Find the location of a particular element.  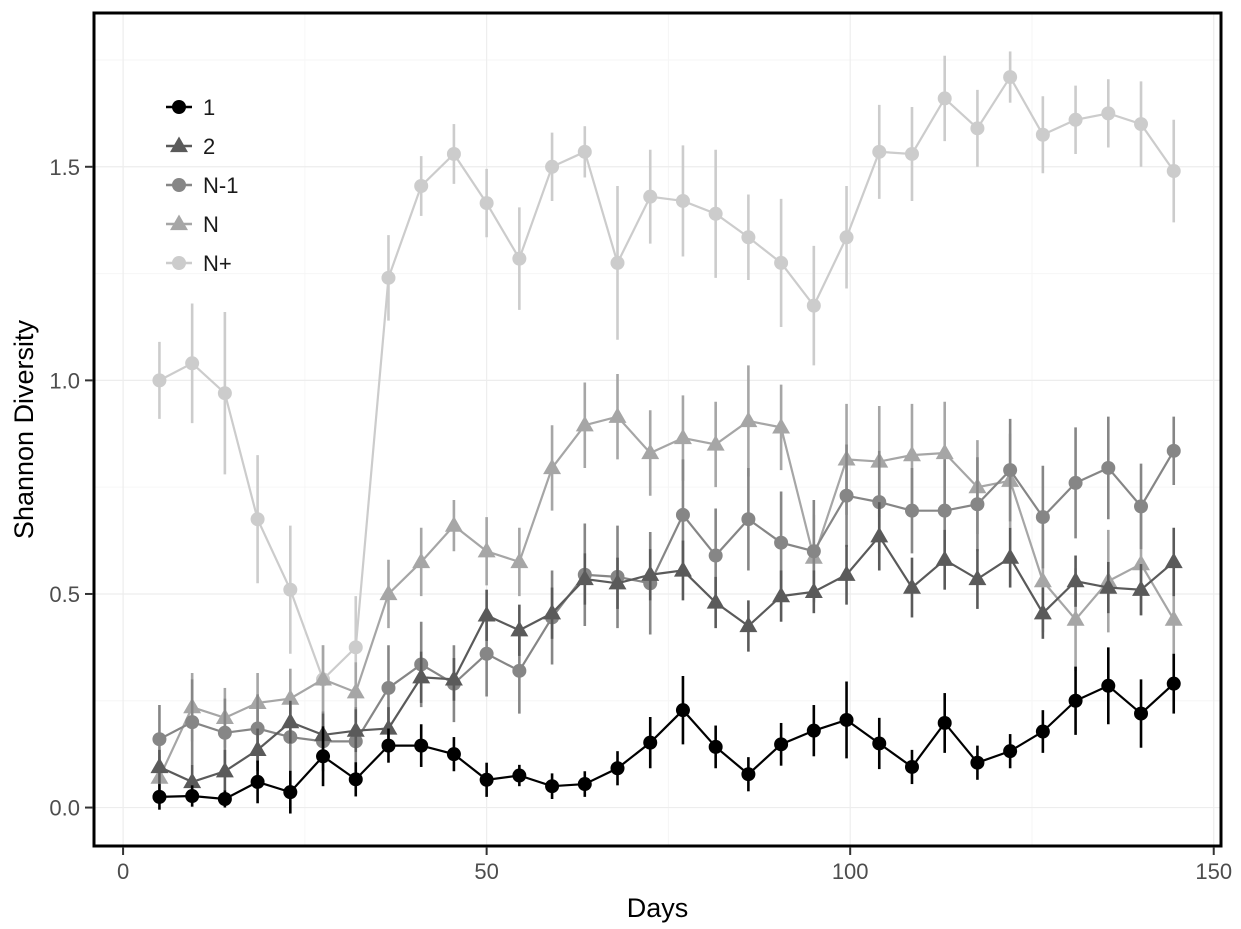

y-tick-label: 0.5 is located at coordinates (64, 594).